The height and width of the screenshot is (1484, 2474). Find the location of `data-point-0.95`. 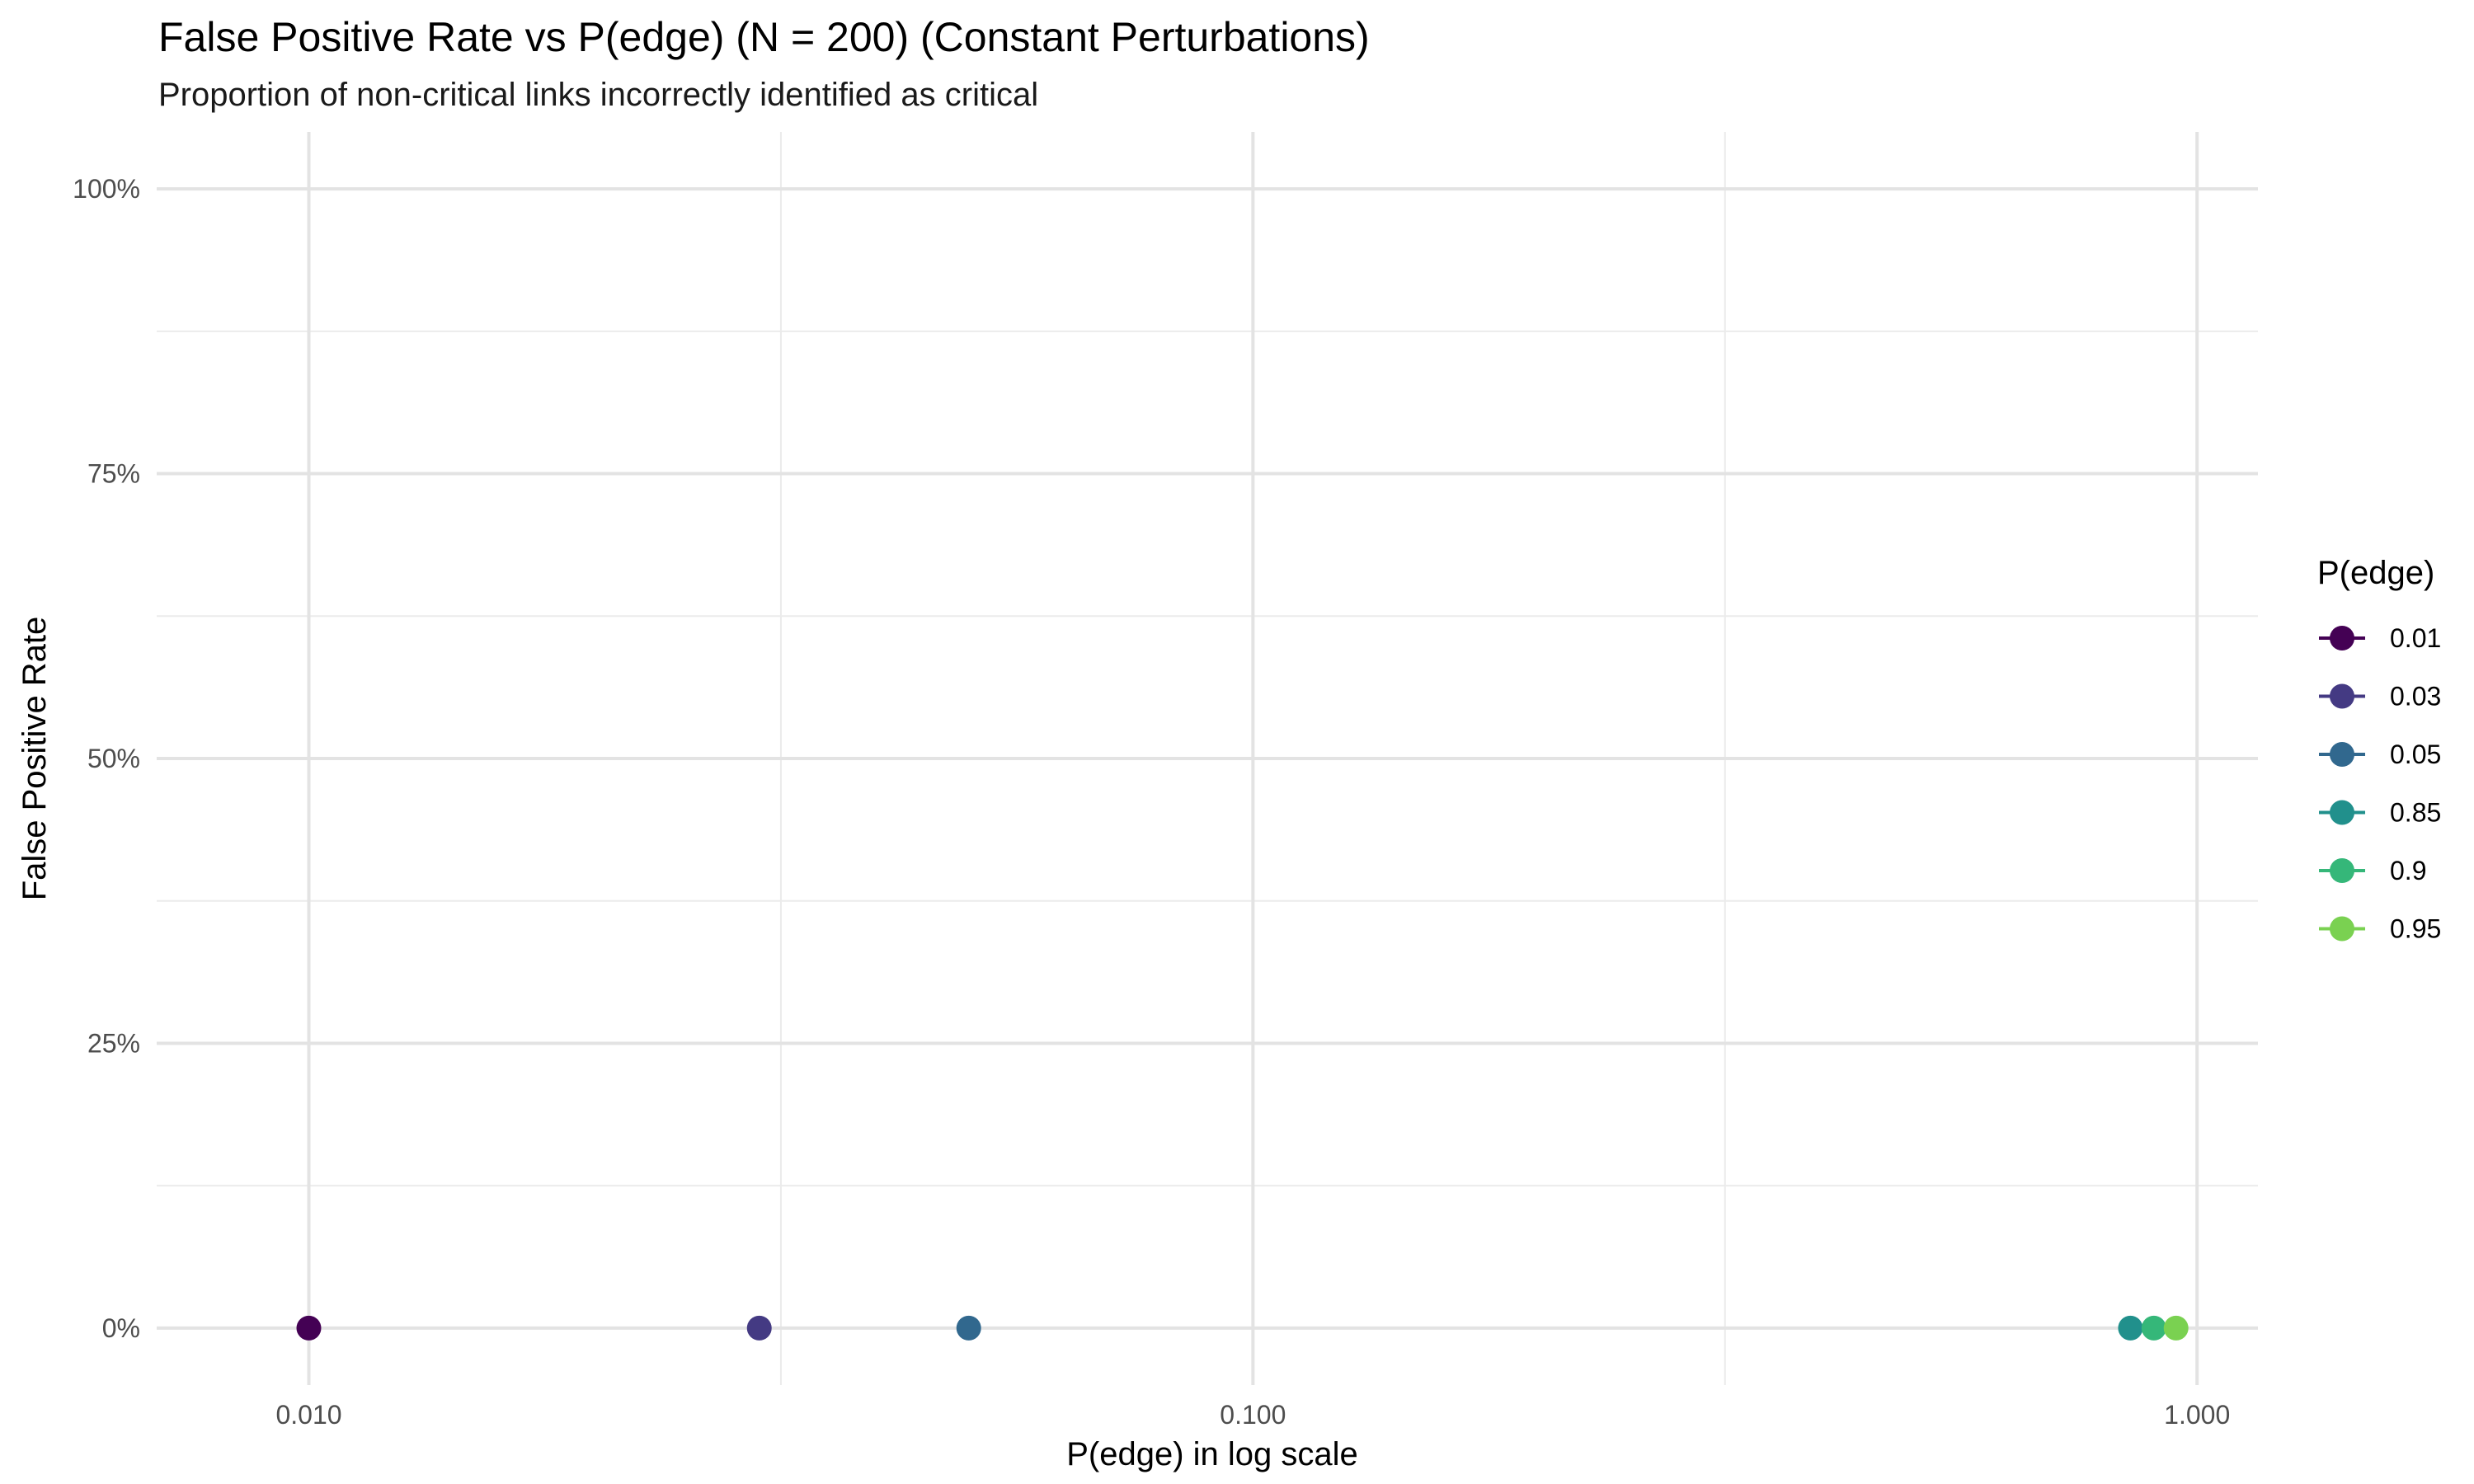

data-point-0.95 is located at coordinates (2176, 1328).